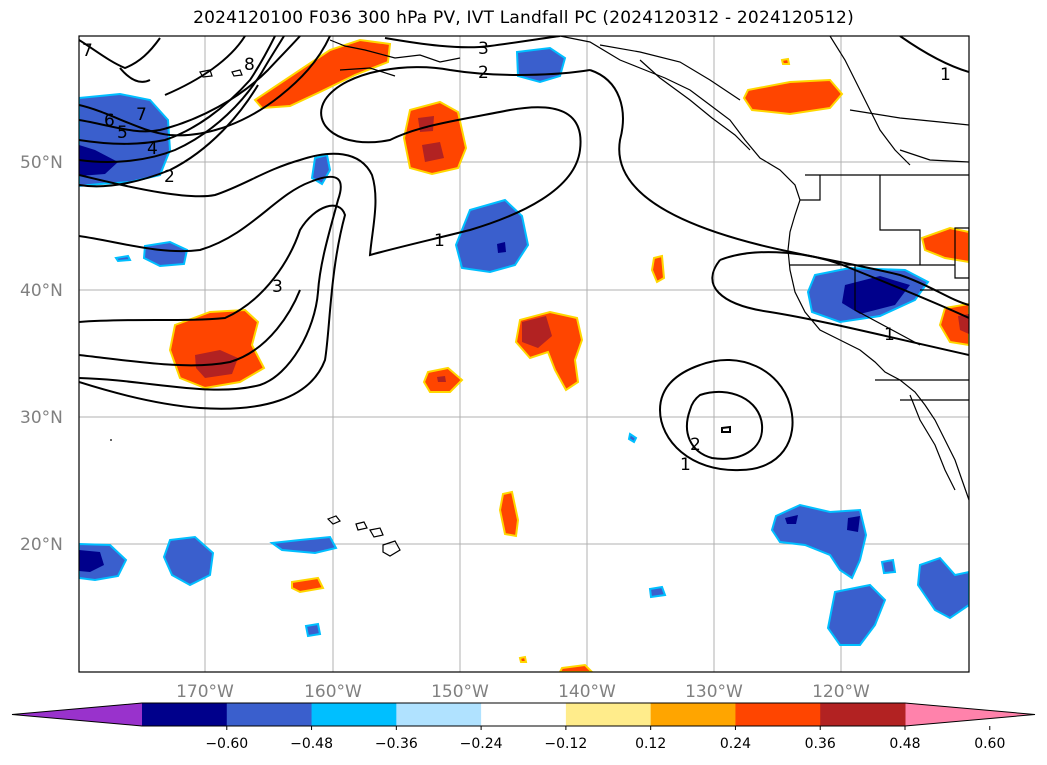 This screenshot has width=1047, height=765. Describe the element at coordinates (226, 744) in the screenshot. I see `colorbar-tick-label: −0.60` at that location.